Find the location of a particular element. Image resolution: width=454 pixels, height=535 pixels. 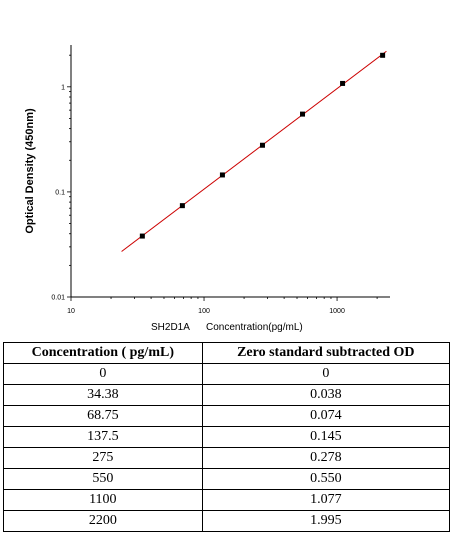

cell-concentration: 550 is located at coordinates (103, 479).